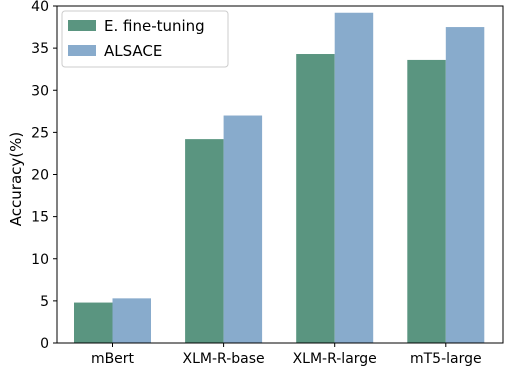 Image resolution: width=505 pixels, height=369 pixels. What do you see at coordinates (82, 25) in the screenshot?
I see `legend-swatch-e-fine-tuning` at bounding box center [82, 25].